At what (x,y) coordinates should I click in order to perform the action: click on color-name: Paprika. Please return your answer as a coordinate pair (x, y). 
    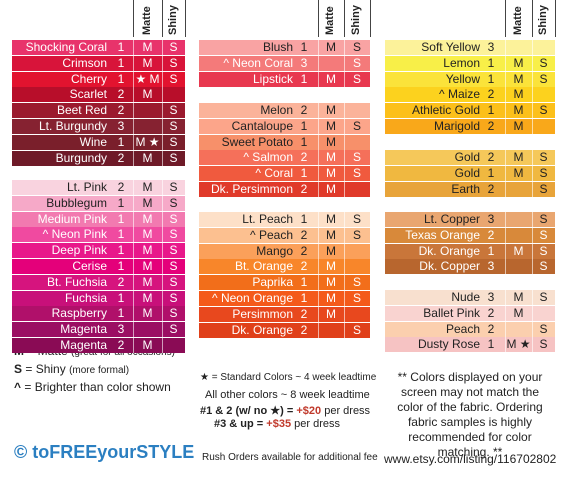
    Looking at the image, I should click on (272, 282).